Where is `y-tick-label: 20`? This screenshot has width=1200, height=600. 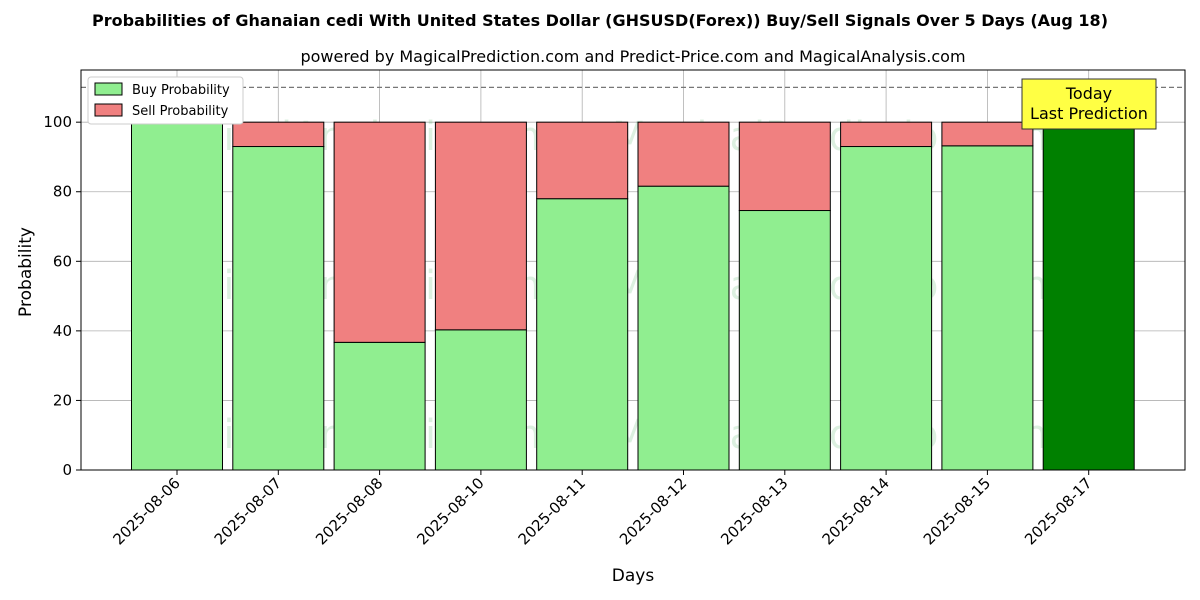
y-tick-label: 20 is located at coordinates (62, 400).